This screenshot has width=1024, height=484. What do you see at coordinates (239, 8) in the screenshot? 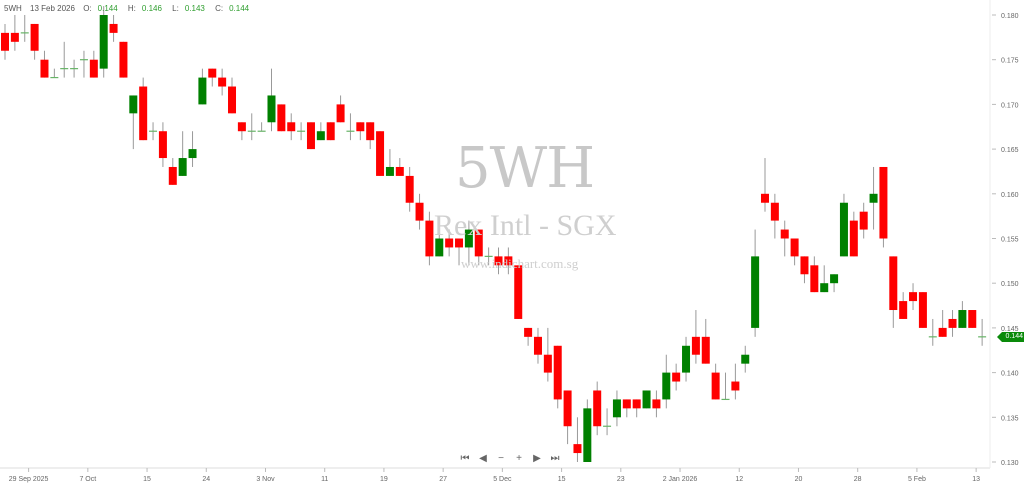
I see `close-value: 0.144` at bounding box center [239, 8].